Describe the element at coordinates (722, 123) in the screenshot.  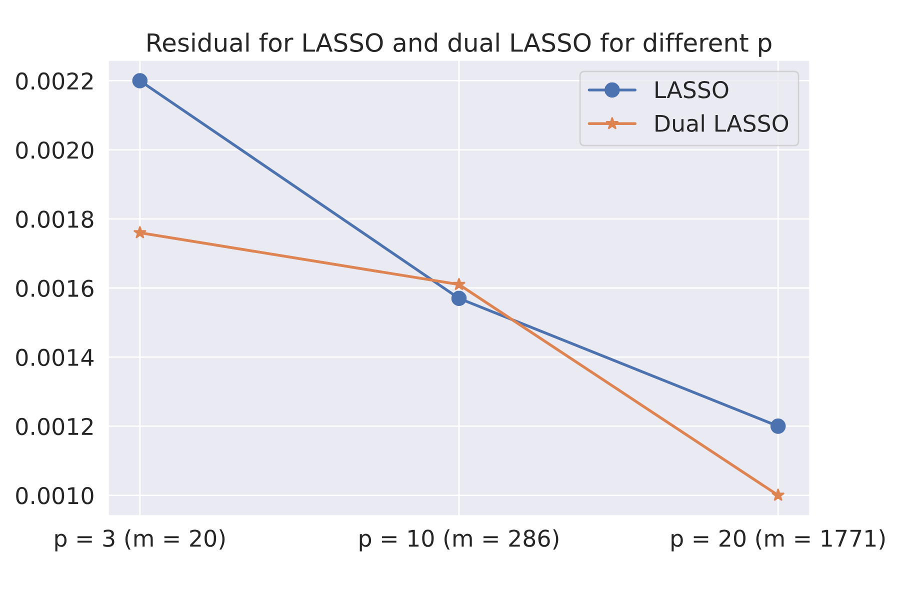
I see `legend-label: Dual LASSO` at that location.